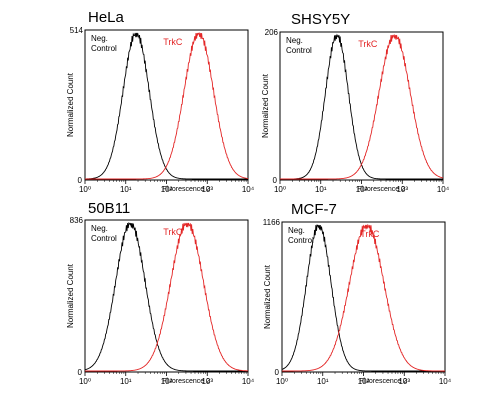  What do you see at coordinates (77, 30) in the screenshot?
I see `y-max-label: 514` at bounding box center [77, 30].